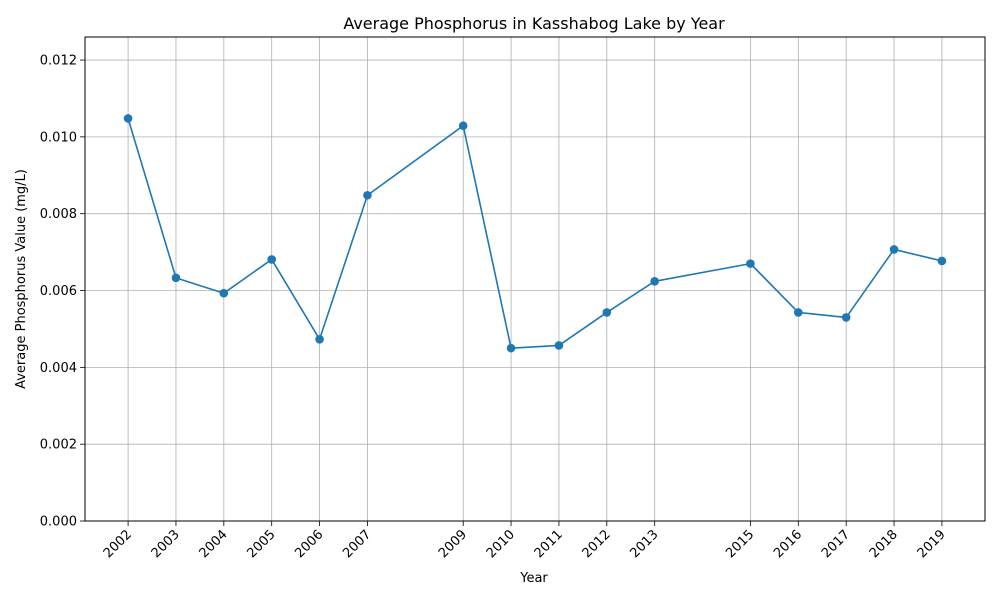  What do you see at coordinates (118, 544) in the screenshot?
I see `x-tick-label: 2002` at bounding box center [118, 544].